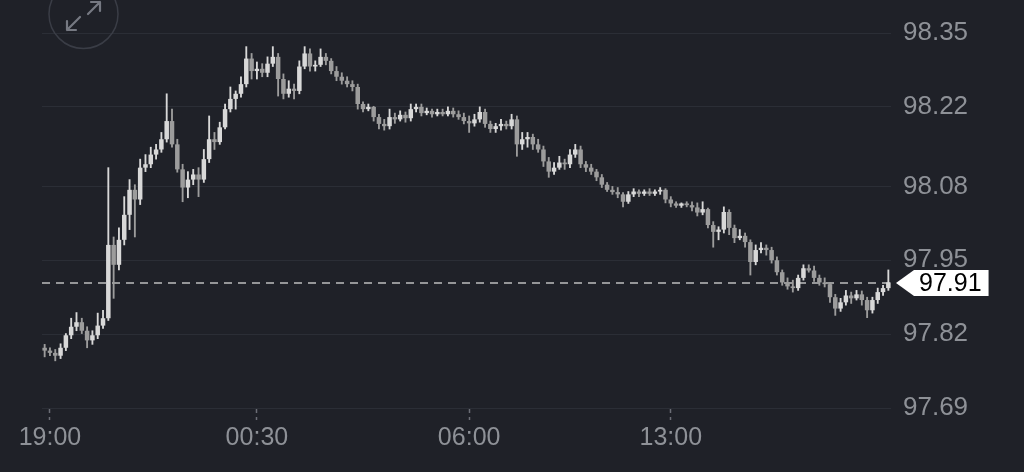  What do you see at coordinates (617, 193) in the screenshot?
I see `candlestick` at bounding box center [617, 193].